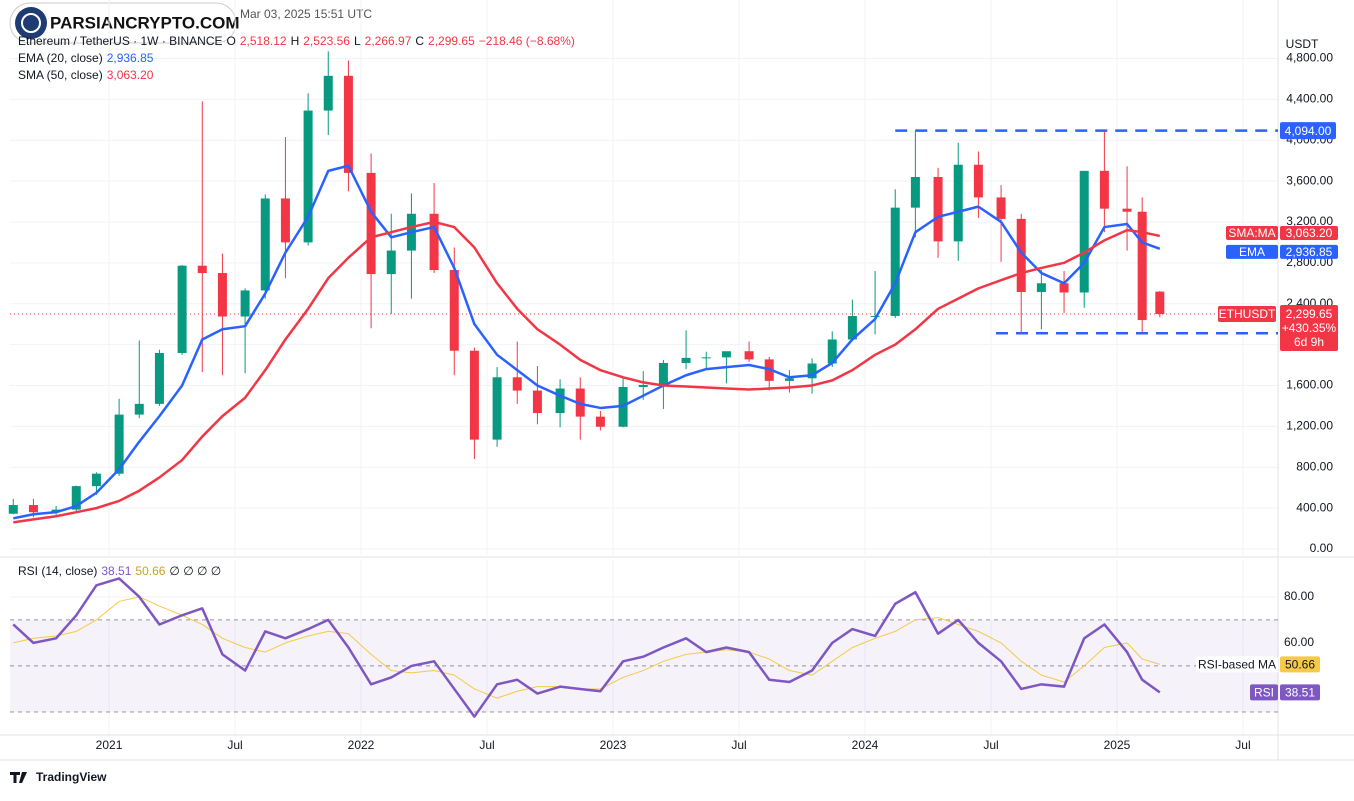 Image resolution: width=1354 pixels, height=801 pixels. Describe the element at coordinates (1322, 548) in the screenshot. I see `y-tick-label: 0.00` at that location.